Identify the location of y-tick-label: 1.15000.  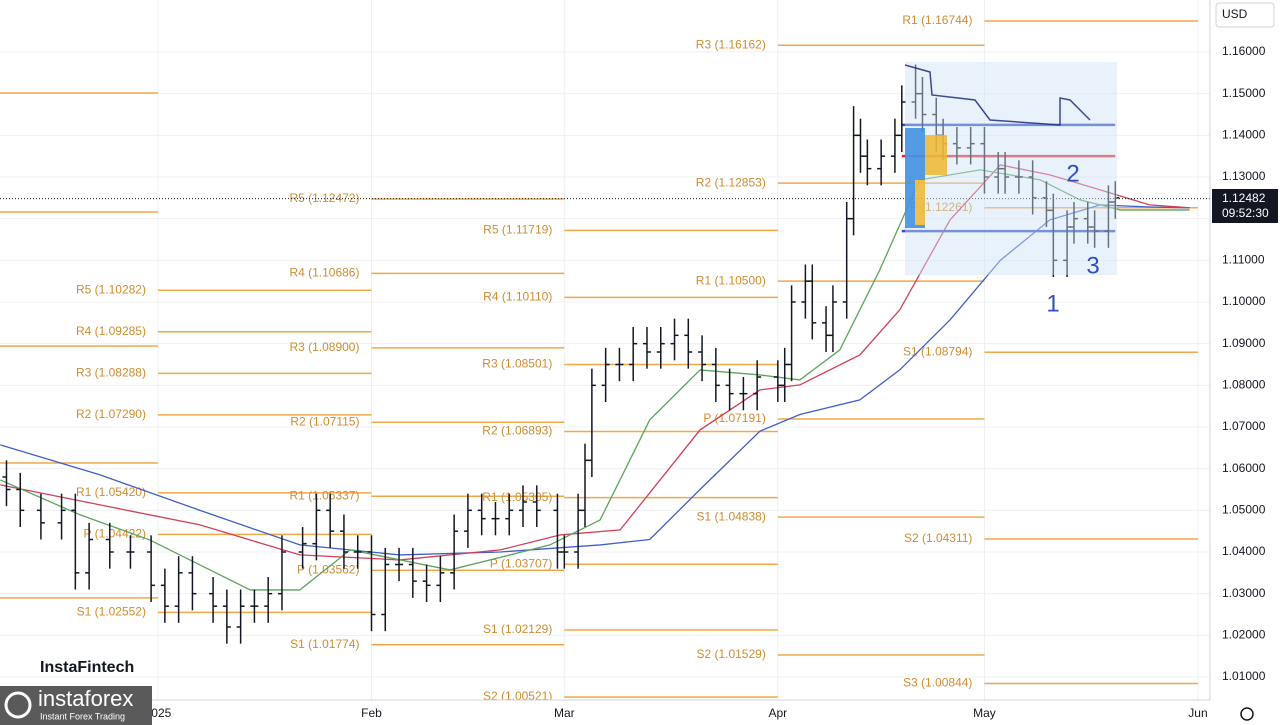
(1244, 93).